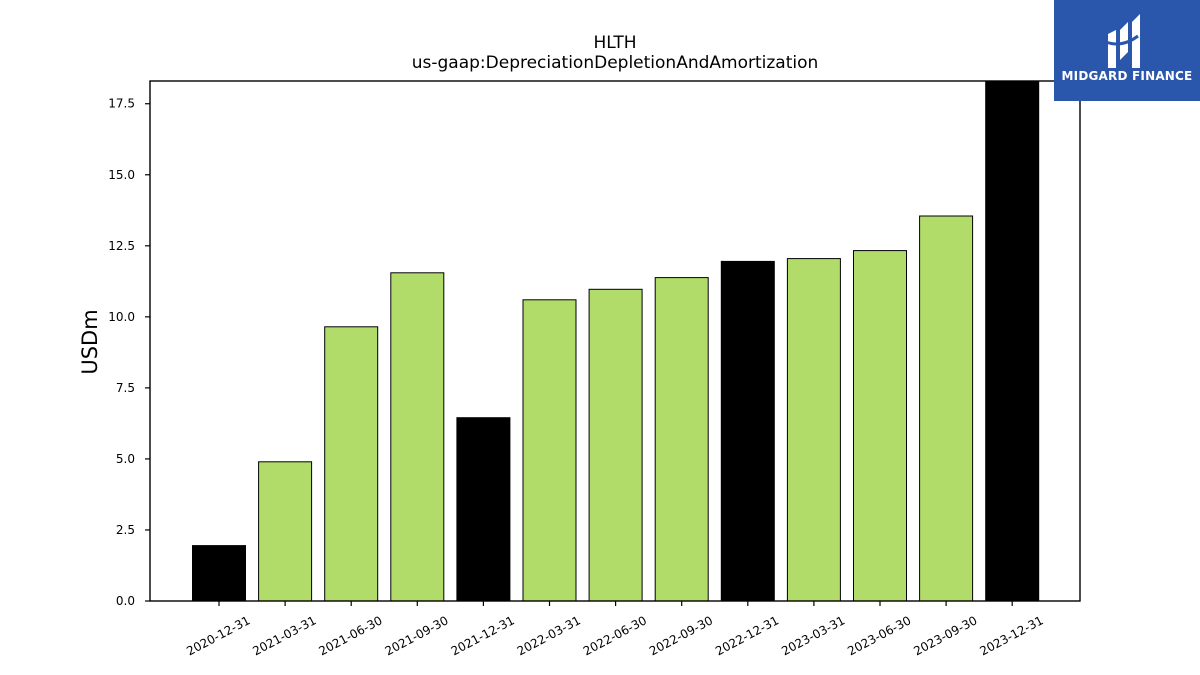 The height and width of the screenshot is (675, 1200). I want to click on brand-mark-icon, so click(1122, 41).